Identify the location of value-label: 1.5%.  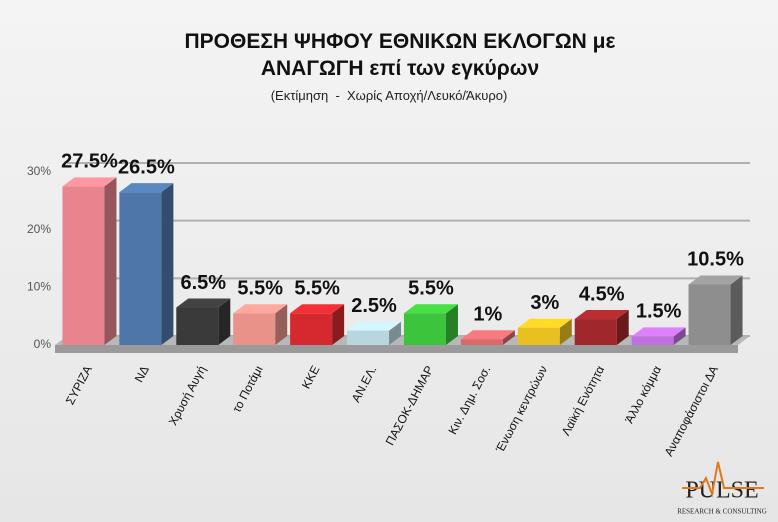
(659, 312).